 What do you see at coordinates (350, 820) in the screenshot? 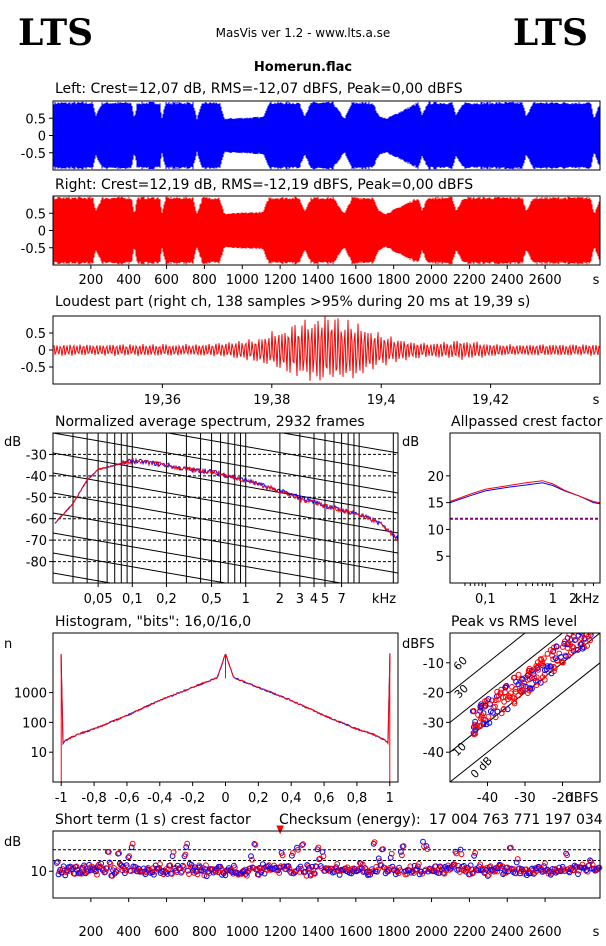
I see `checksum-label: Checksum (energy):` at bounding box center [350, 820].